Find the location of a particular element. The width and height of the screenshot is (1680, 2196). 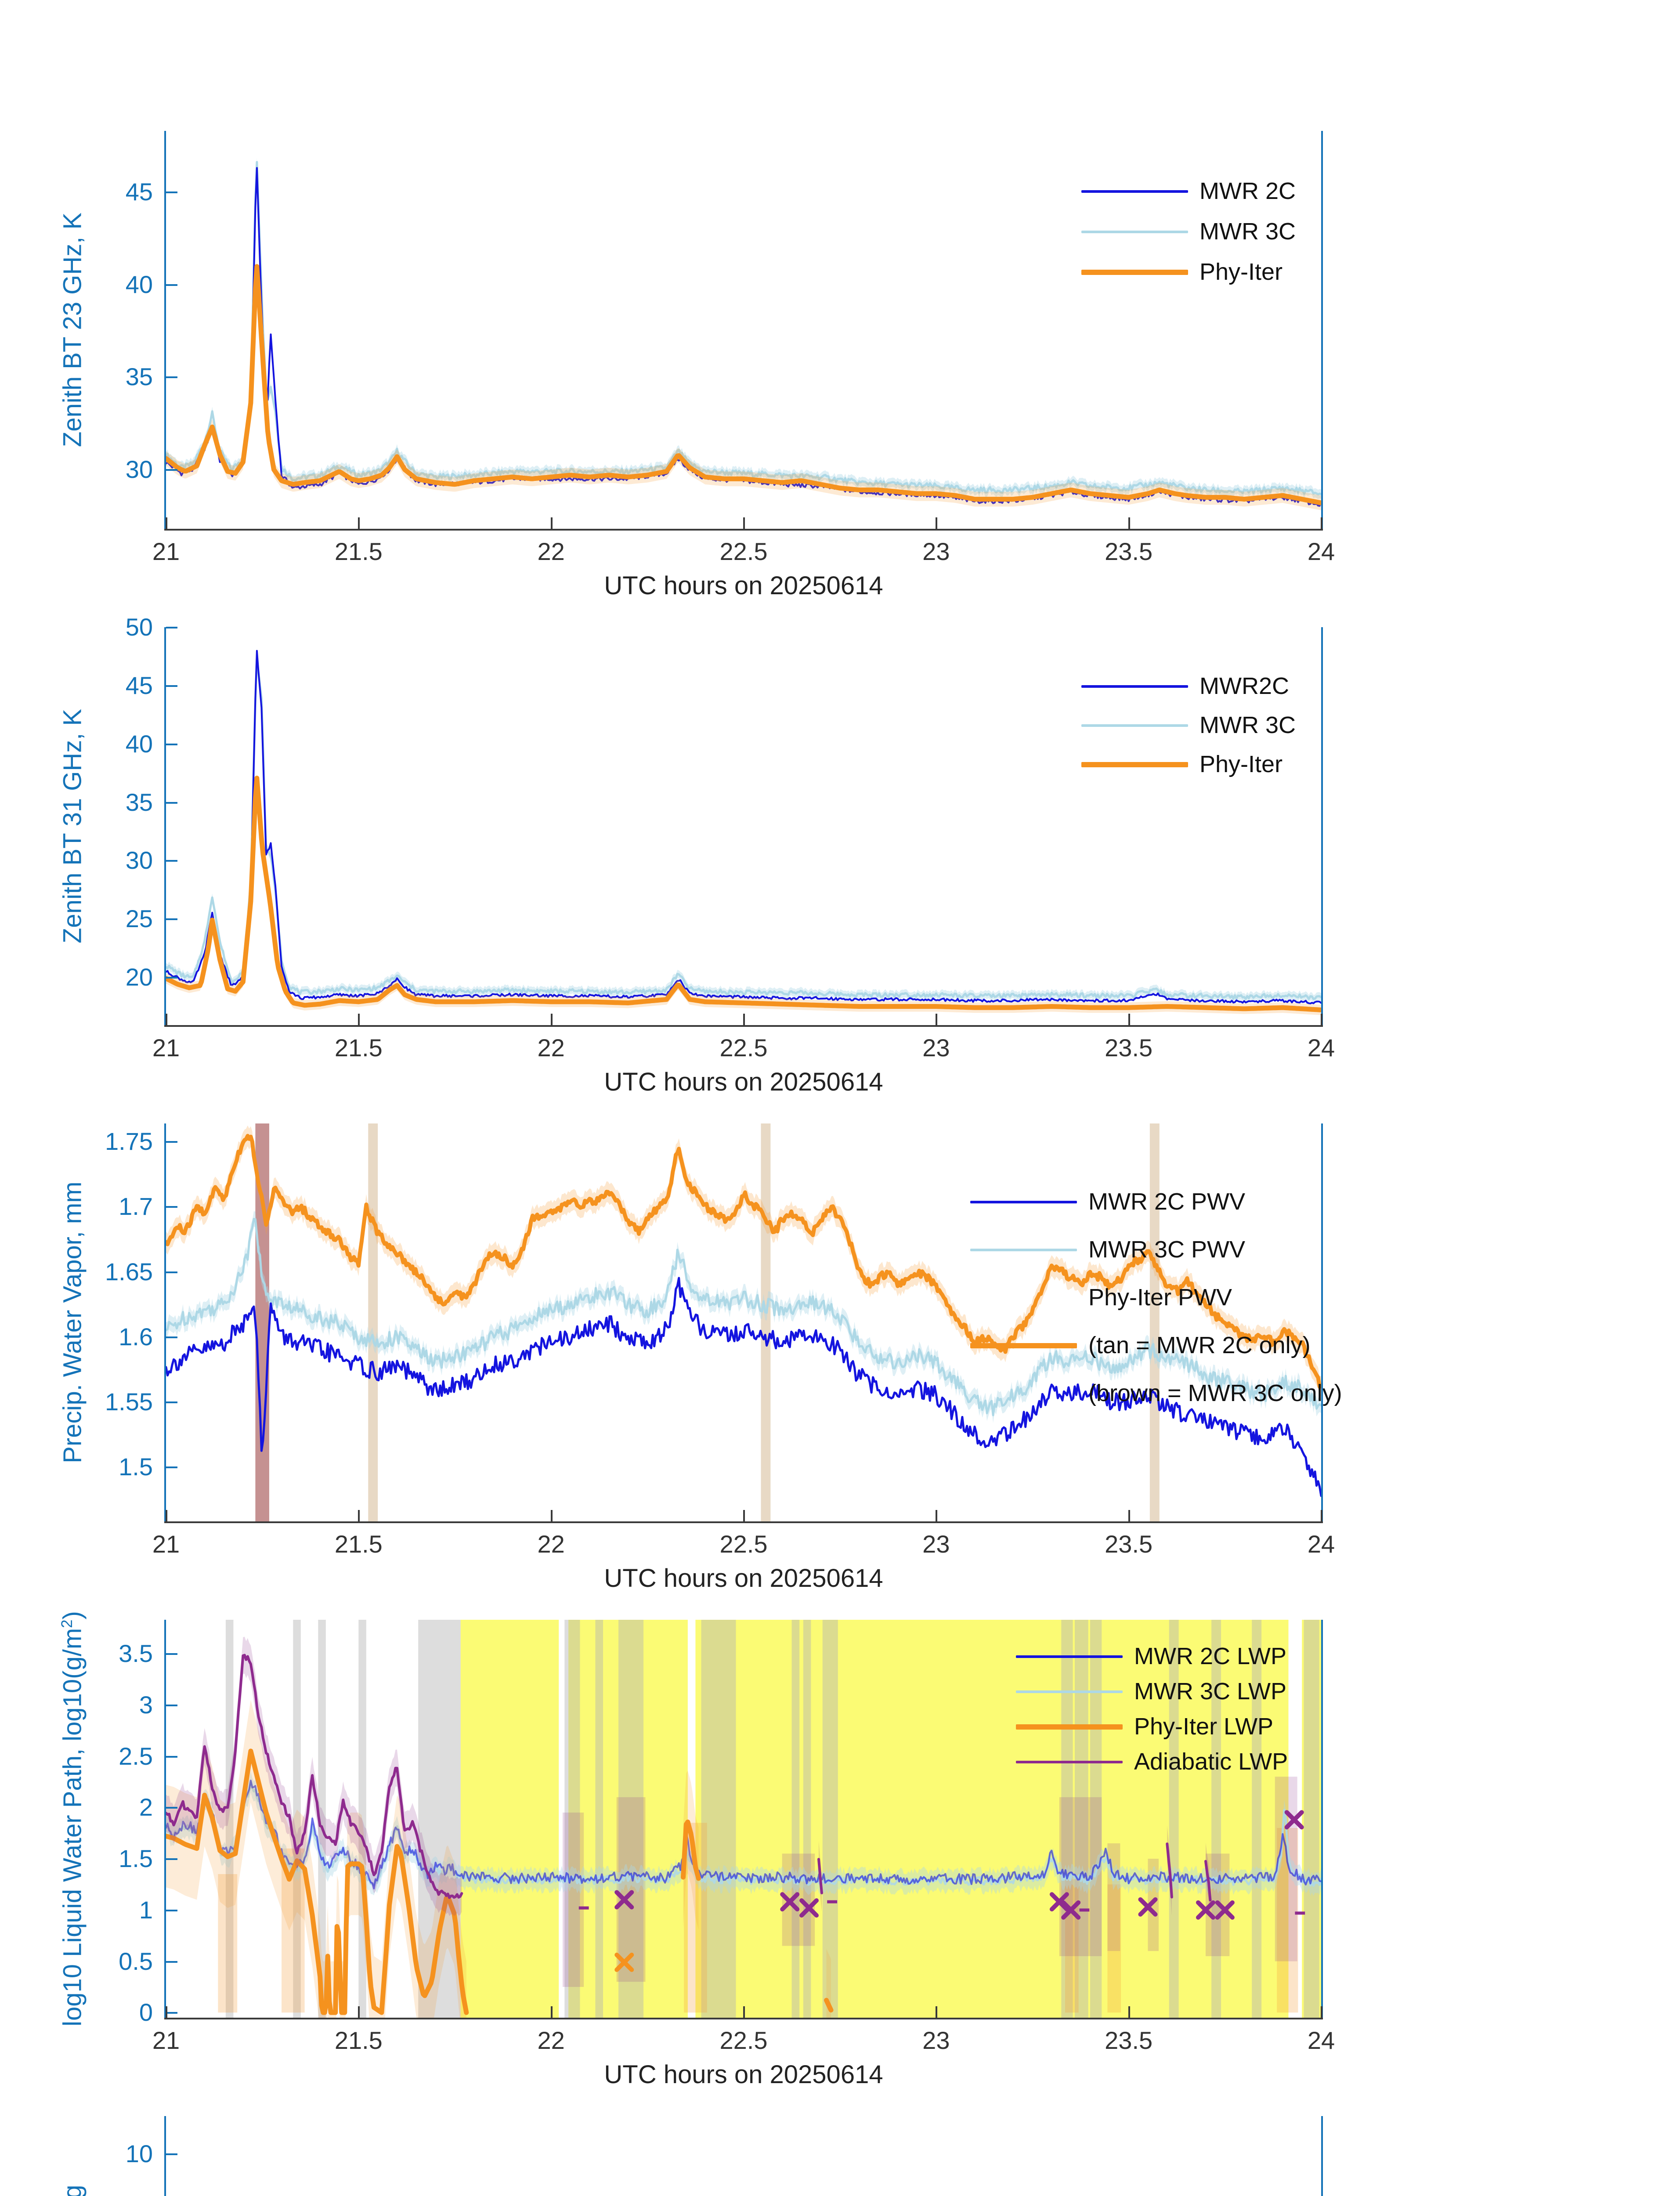

bt31-plot-area is located at coordinates (743, 832).